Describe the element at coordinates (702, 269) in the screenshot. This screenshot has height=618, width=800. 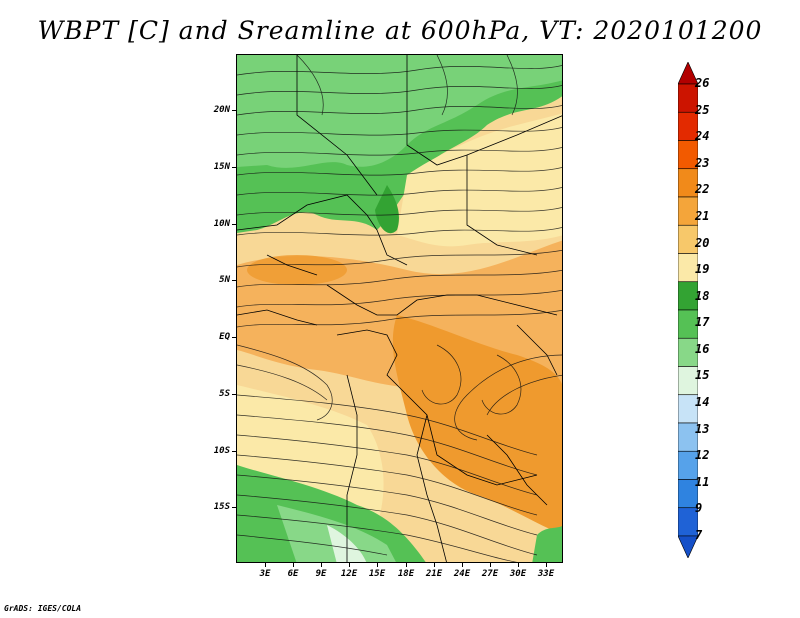
I see `colorbar-label: 19` at that location.